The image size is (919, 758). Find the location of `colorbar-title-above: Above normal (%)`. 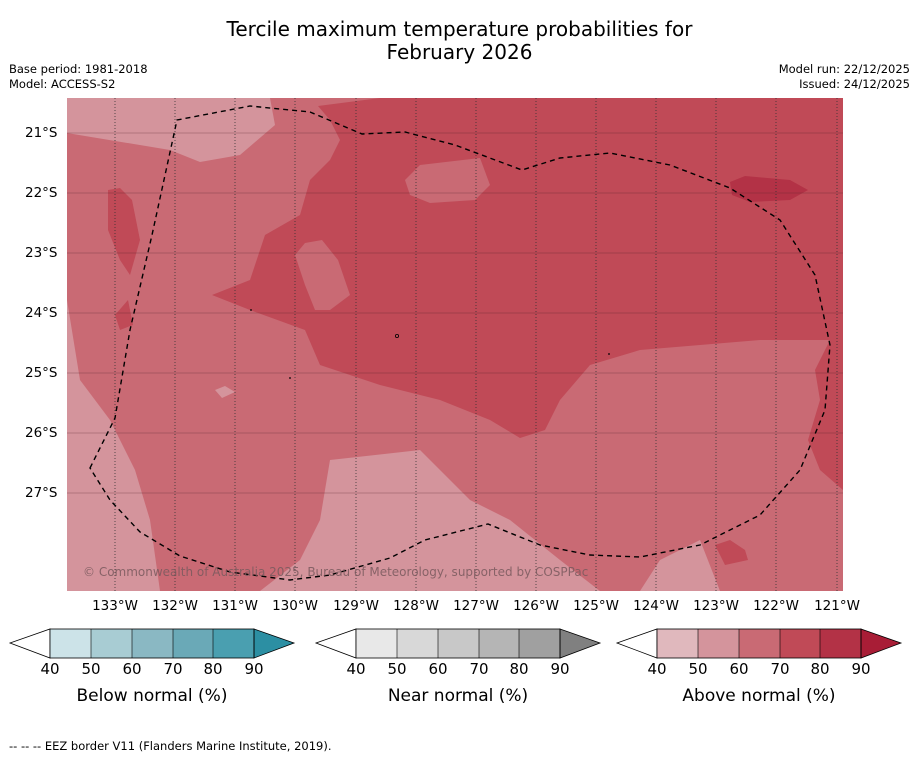

colorbar-title-above: Above normal (%) is located at coordinates (759, 696).